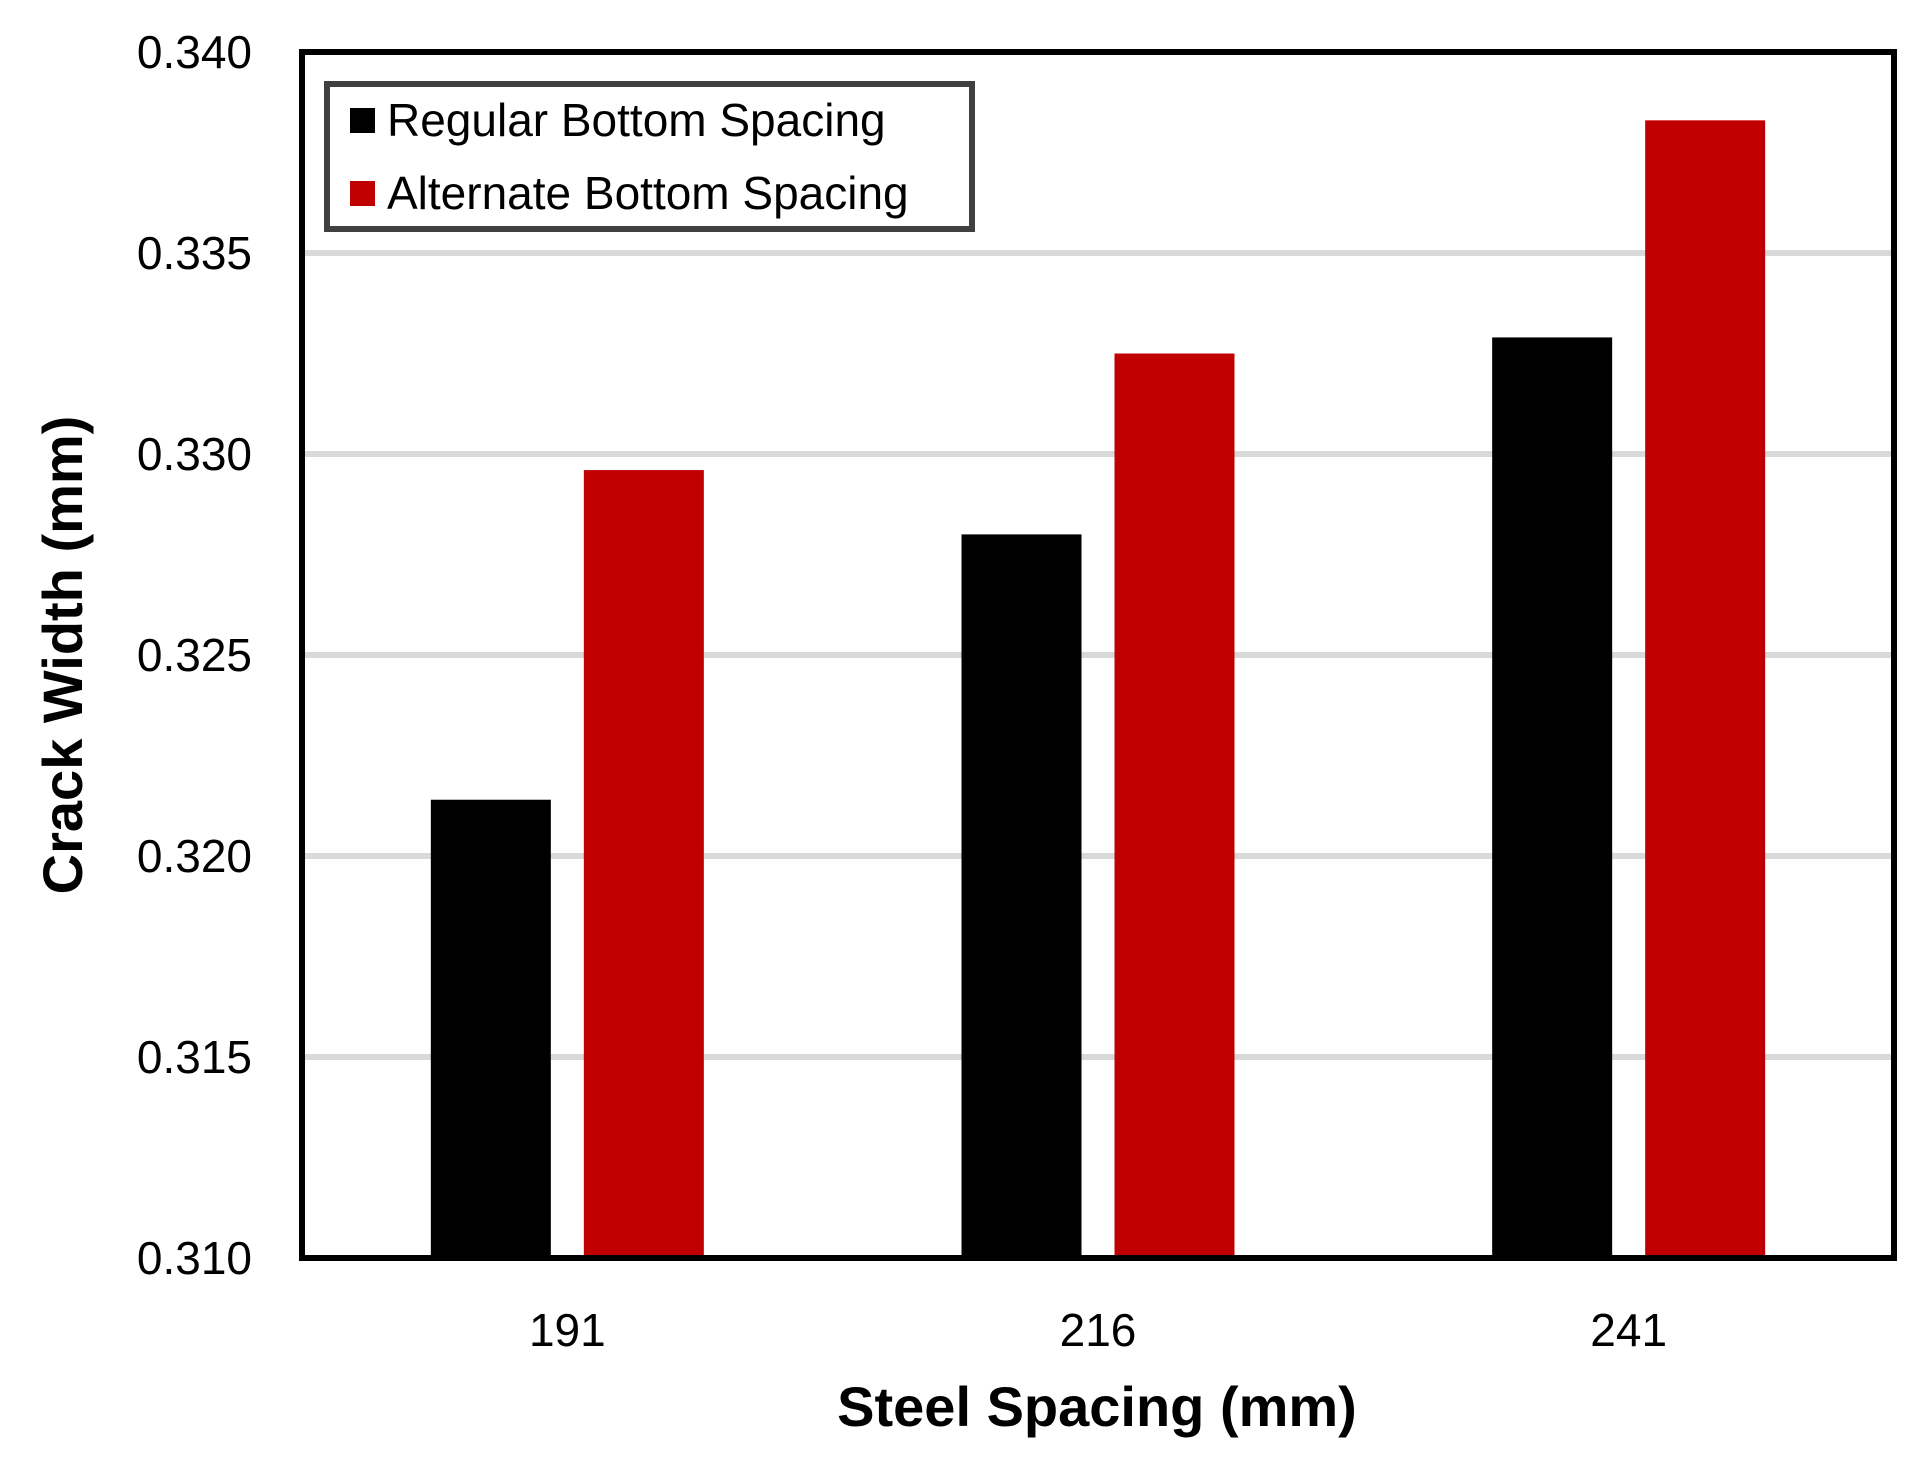 This screenshot has width=1924, height=1462. I want to click on x-tick-label: 241, so click(1628, 1330).